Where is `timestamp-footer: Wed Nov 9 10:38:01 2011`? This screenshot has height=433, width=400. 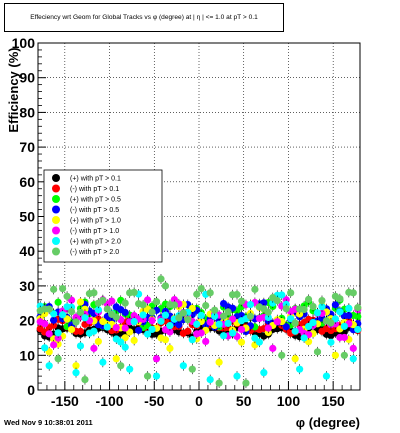
timestamp-footer: Wed Nov 9 10:38:01 2011 is located at coordinates (48, 422).